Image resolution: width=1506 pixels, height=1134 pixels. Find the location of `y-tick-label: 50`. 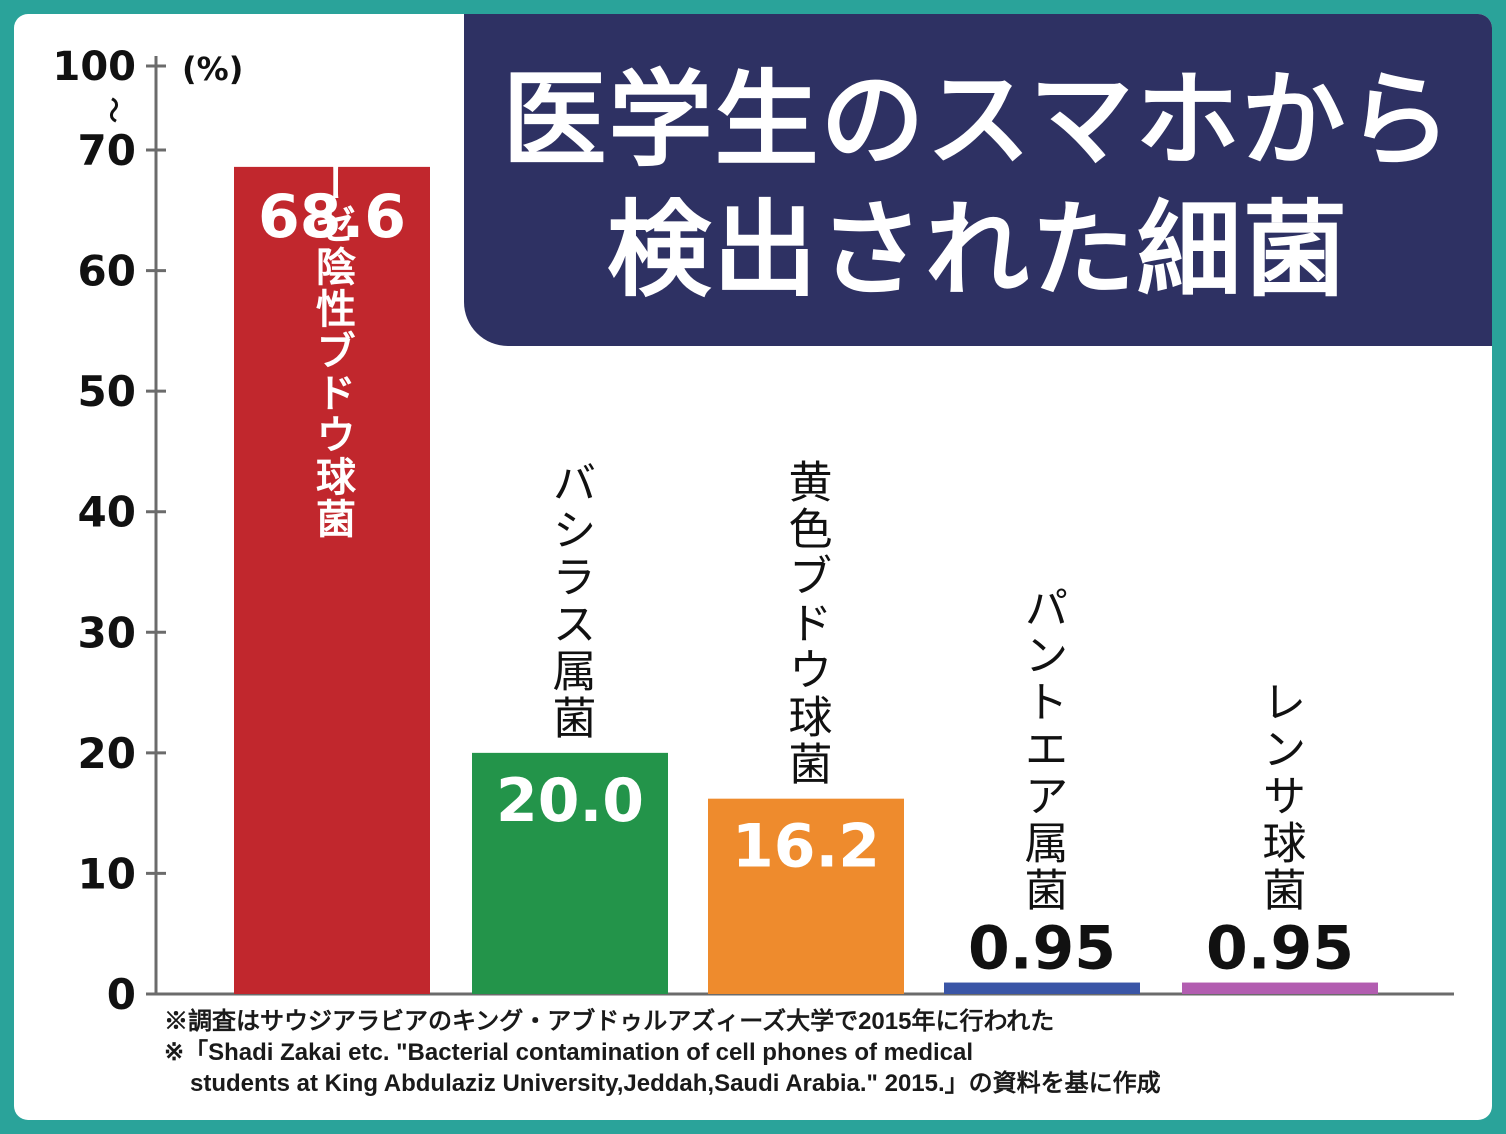

y-tick-label: 50 is located at coordinates (107, 391).